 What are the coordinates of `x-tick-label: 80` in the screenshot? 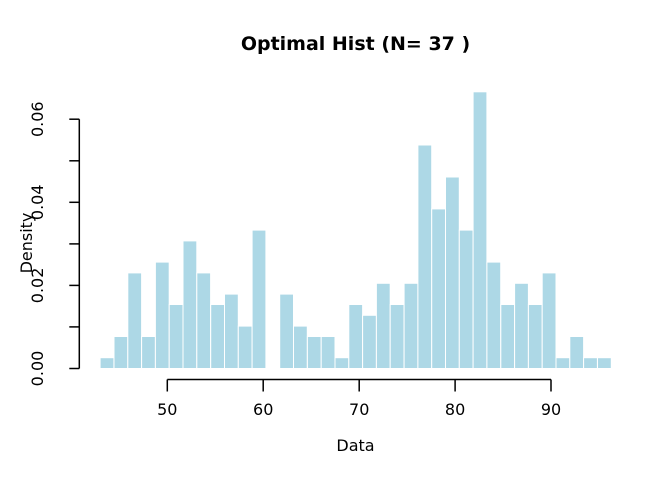 It's located at (455, 409).